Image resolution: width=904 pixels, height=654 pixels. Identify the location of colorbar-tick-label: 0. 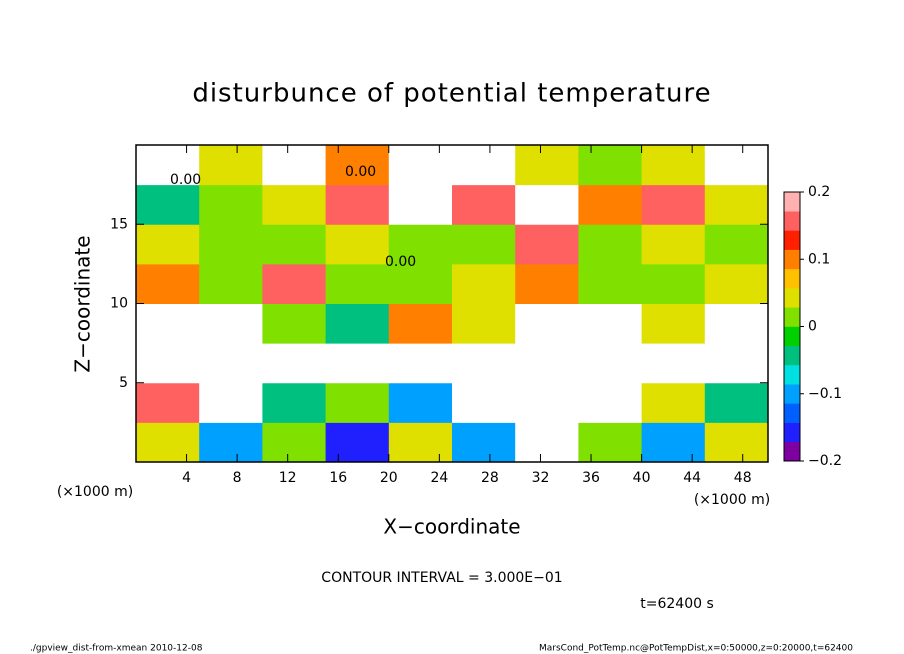
(812, 327).